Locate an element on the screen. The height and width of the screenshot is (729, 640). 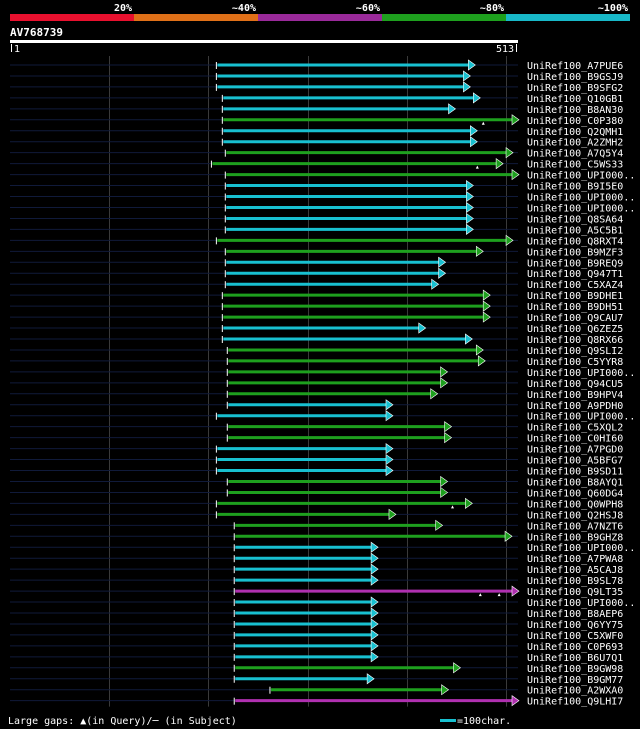
hit-row: UniRef100_B9GSJ9 is located at coordinates (316, 76).